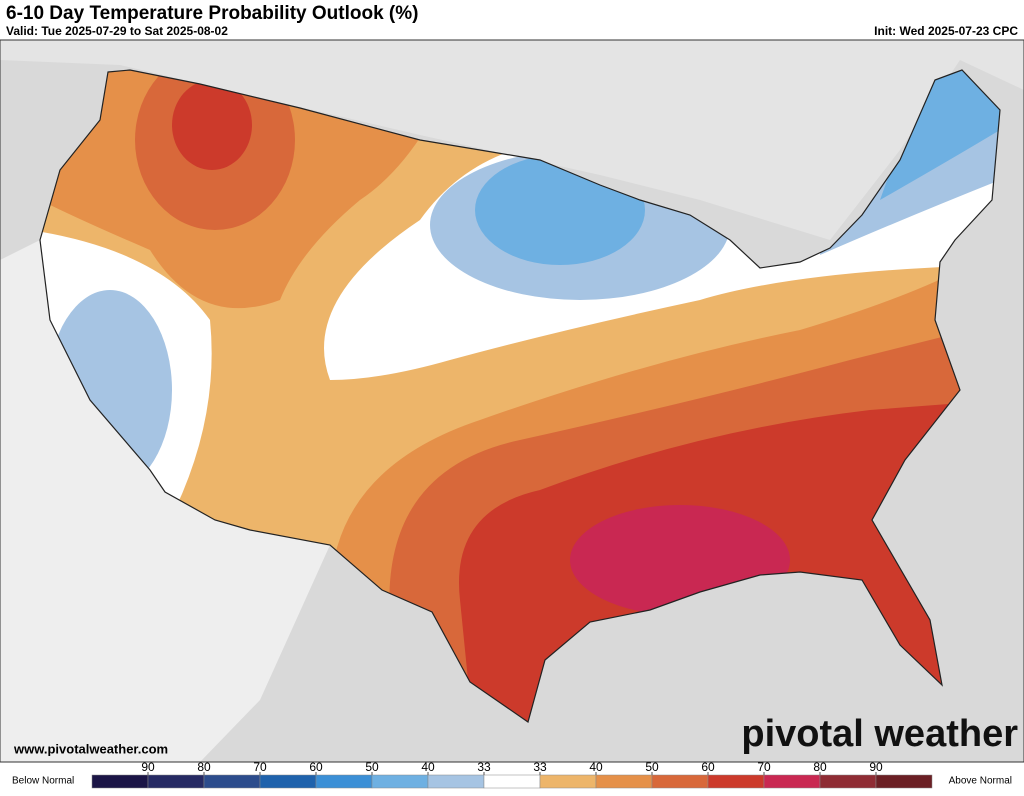  Describe the element at coordinates (946, 31) in the screenshot. I see `init-time: Init: Wed 2025-07-23 CPC` at that location.